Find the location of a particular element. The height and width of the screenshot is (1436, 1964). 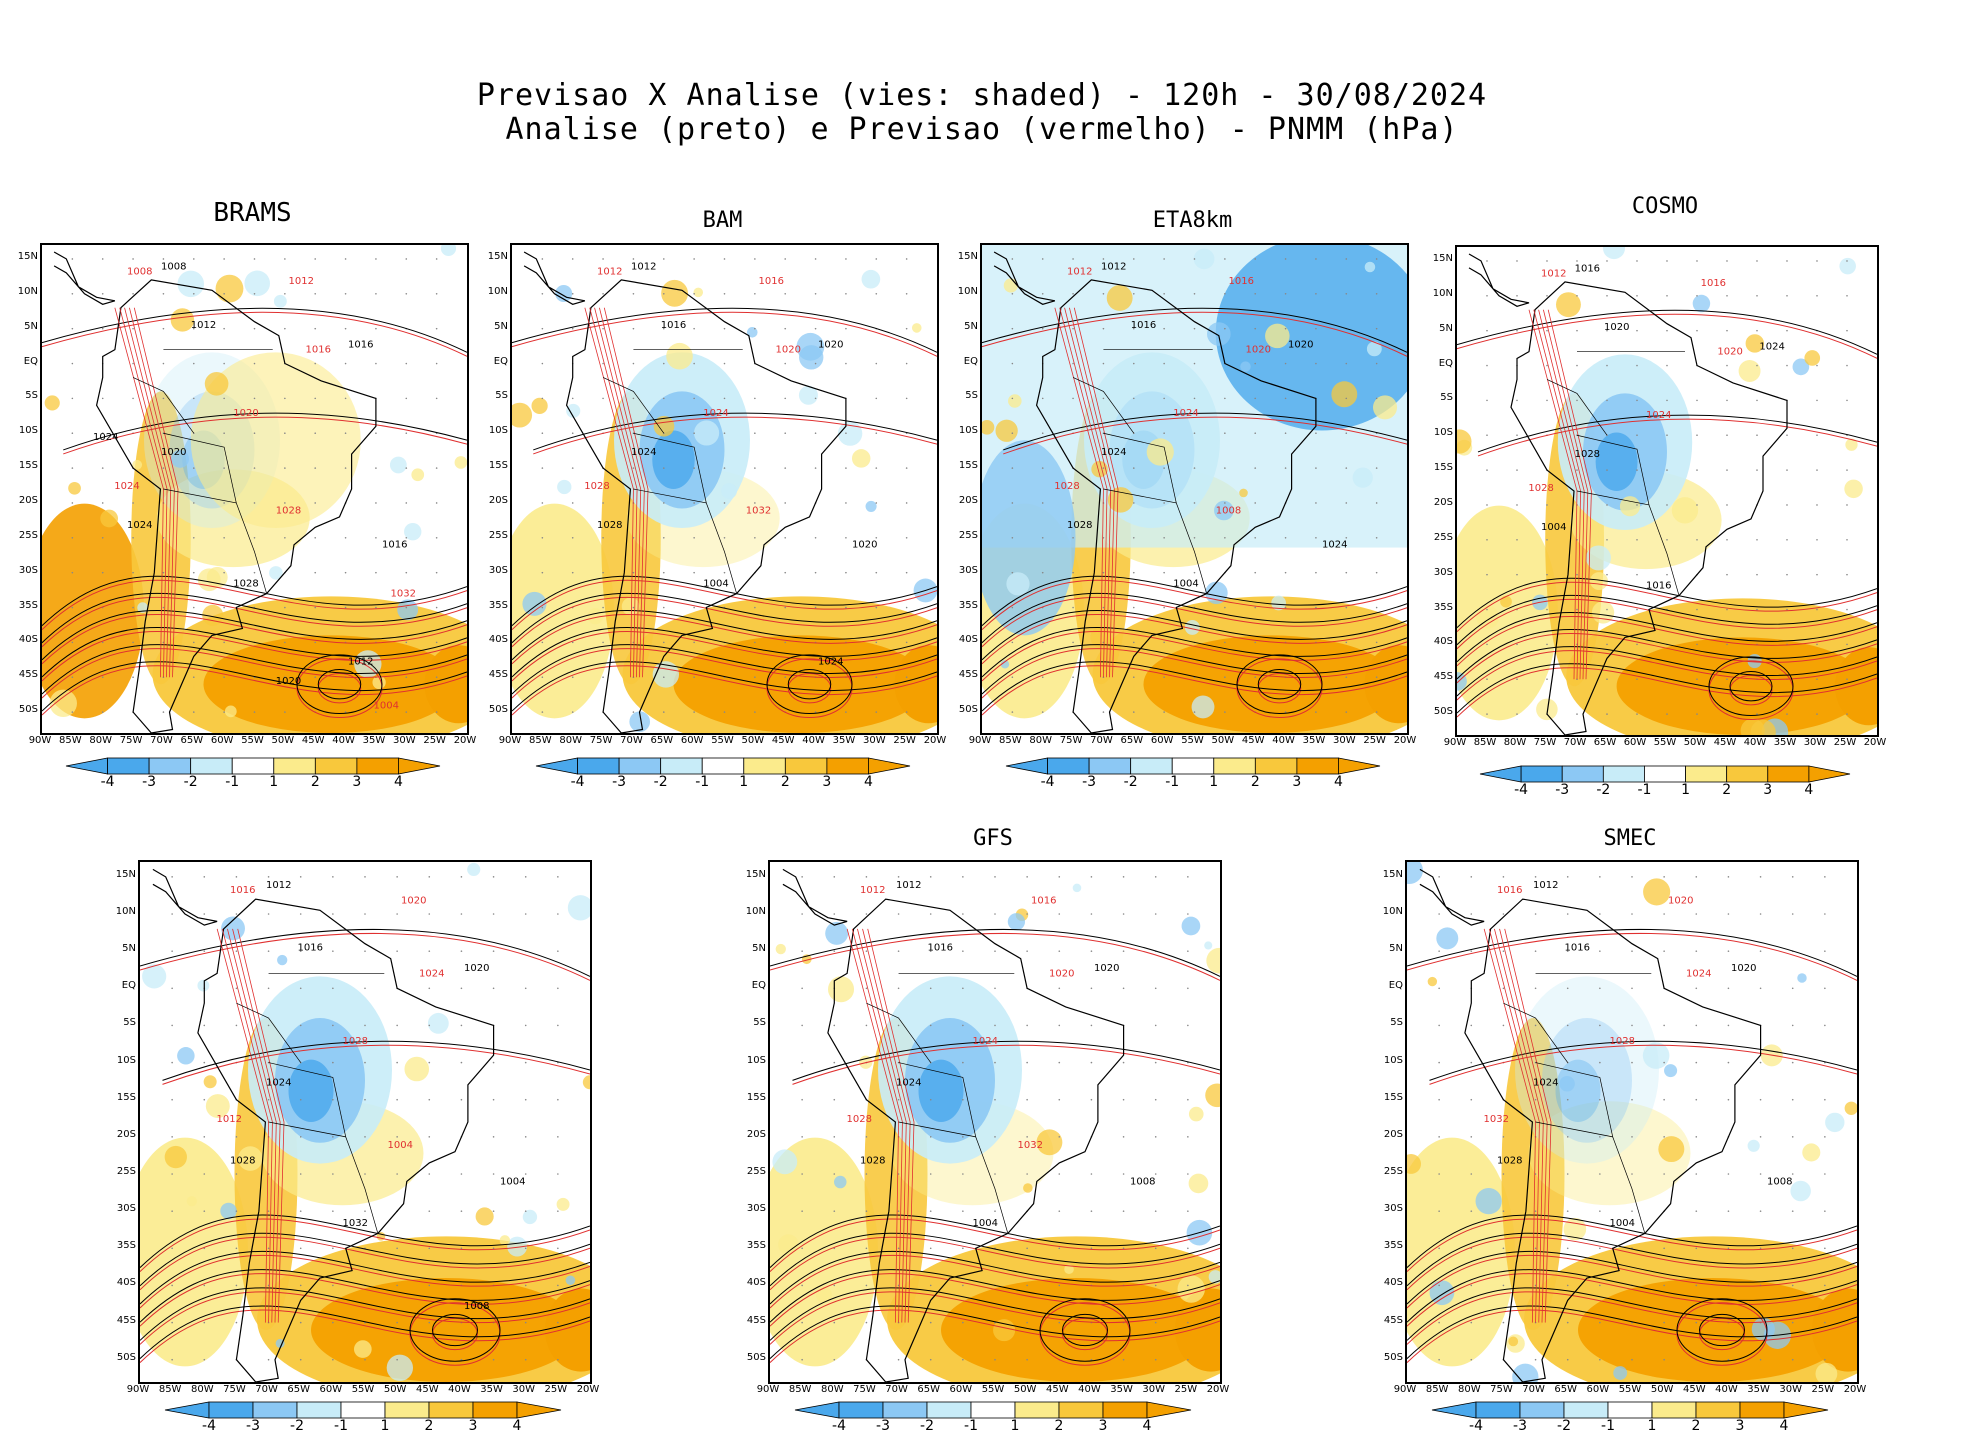

lon-tick-label: 45W is located at coordinates (1057, 1389).